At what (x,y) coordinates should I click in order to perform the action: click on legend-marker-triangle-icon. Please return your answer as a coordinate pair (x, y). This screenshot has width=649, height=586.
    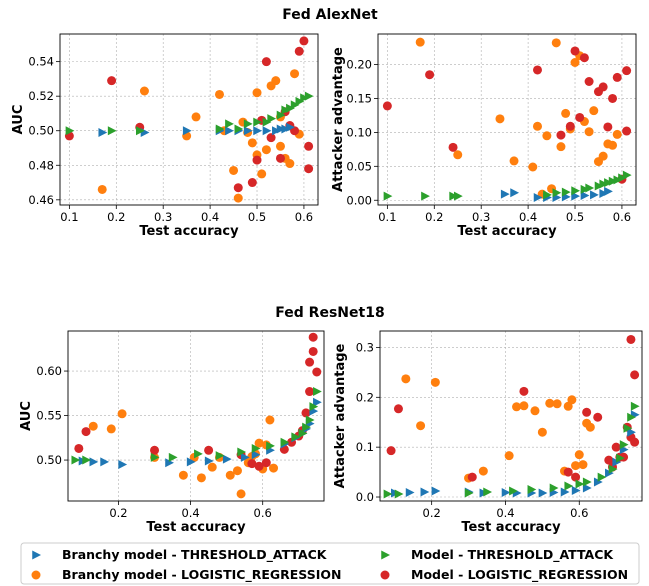
    Looking at the image, I should click on (36, 555).